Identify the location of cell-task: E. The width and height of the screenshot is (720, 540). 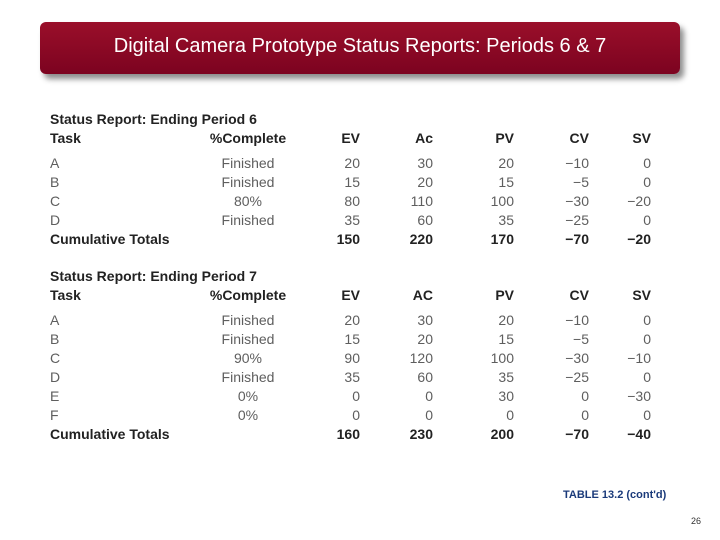
(55, 396).